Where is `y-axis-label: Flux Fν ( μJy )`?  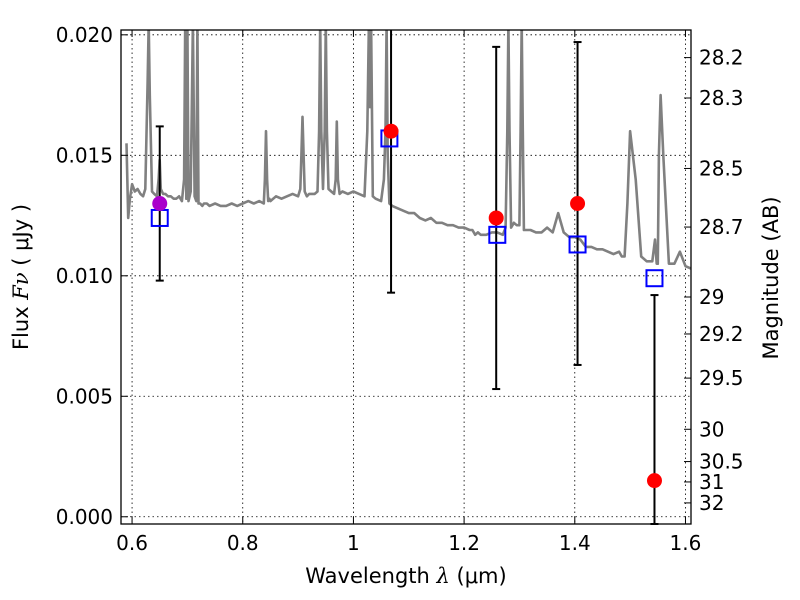
y-axis-label: Flux Fν ( μJy ) is located at coordinates (21, 277).